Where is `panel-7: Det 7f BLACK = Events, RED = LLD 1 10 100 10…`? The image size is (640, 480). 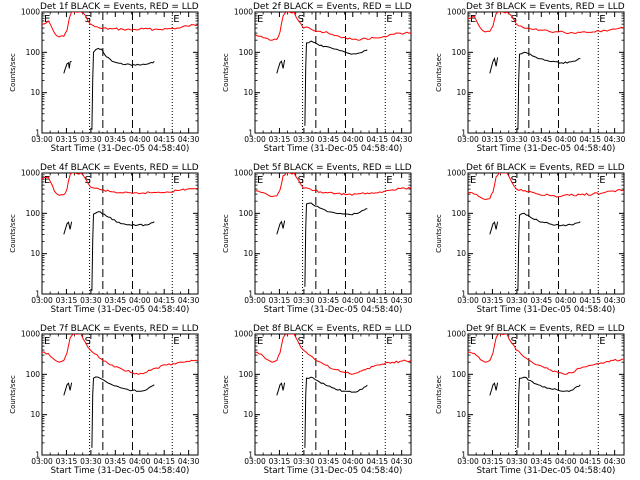
panel-7: Det 7f BLACK = Events, RED = LLD 1 10 100 10… is located at coordinates (104, 400).